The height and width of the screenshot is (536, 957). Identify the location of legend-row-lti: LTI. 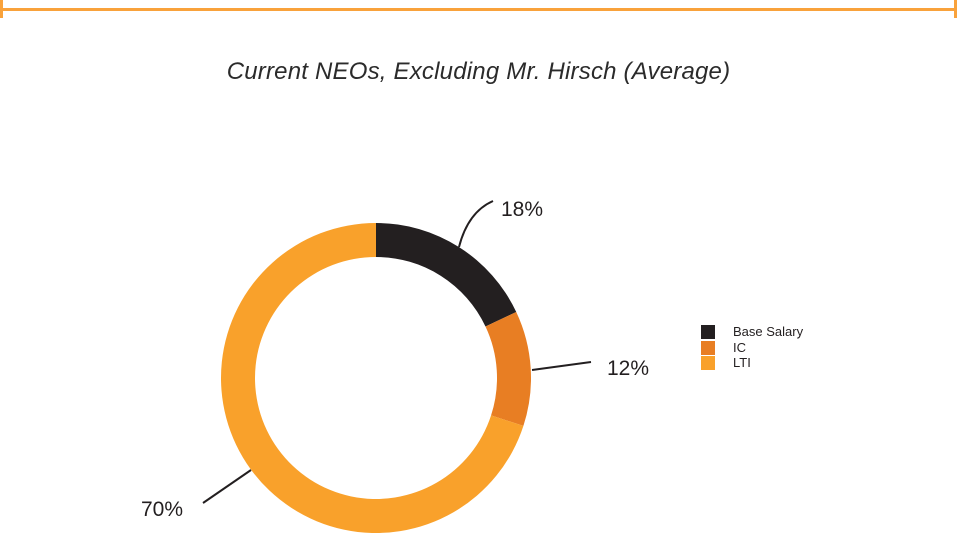
(752, 363).